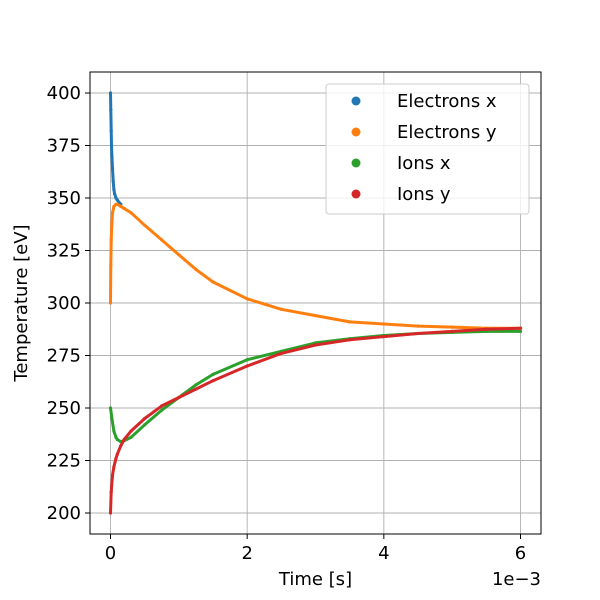  Describe the element at coordinates (110, 553) in the screenshot. I see `x-tick-label: 0` at that location.